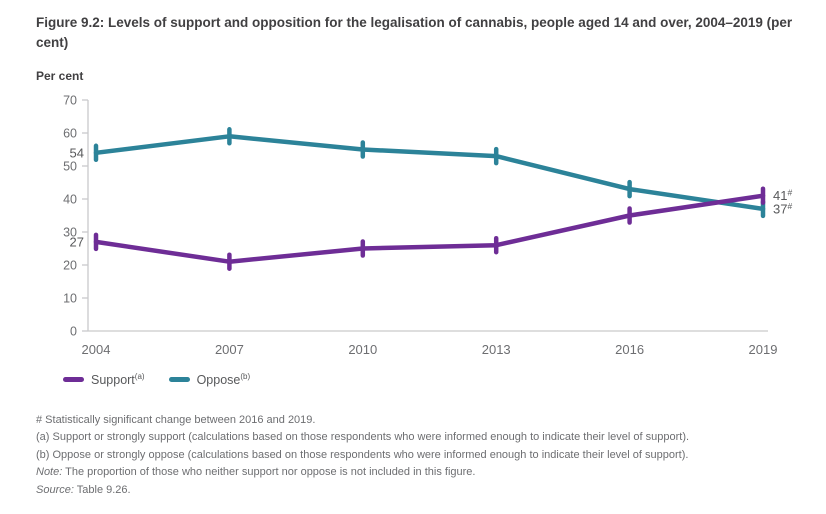  What do you see at coordinates (73, 379) in the screenshot?
I see `support-line-swatch` at bounding box center [73, 379].